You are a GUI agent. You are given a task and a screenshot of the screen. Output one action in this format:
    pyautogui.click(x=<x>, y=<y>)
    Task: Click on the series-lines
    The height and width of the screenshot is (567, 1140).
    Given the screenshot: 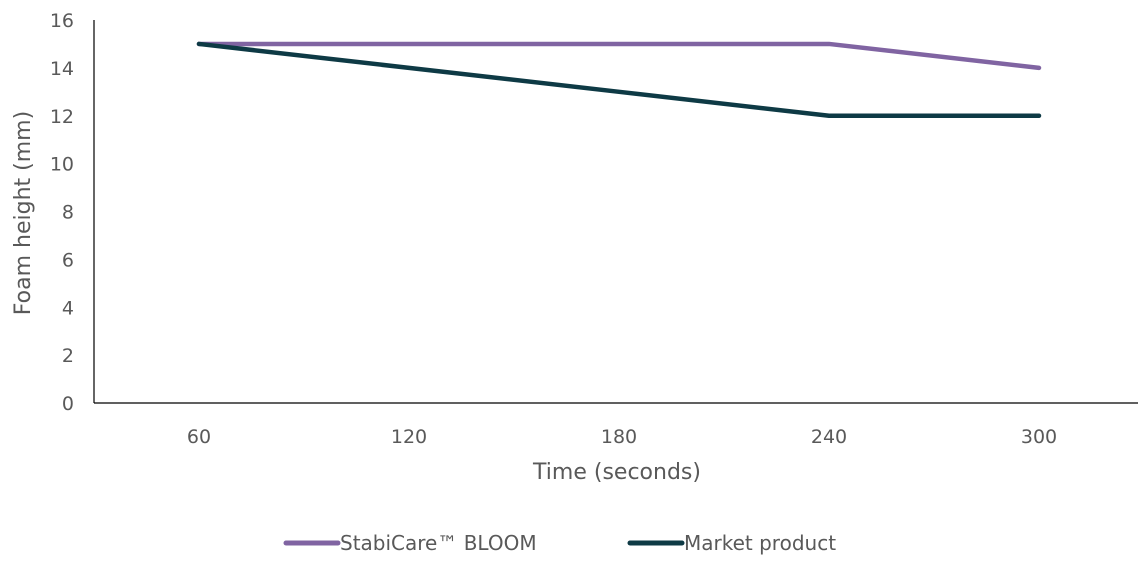 What is the action you would take?
    pyautogui.click(x=619, y=79)
    